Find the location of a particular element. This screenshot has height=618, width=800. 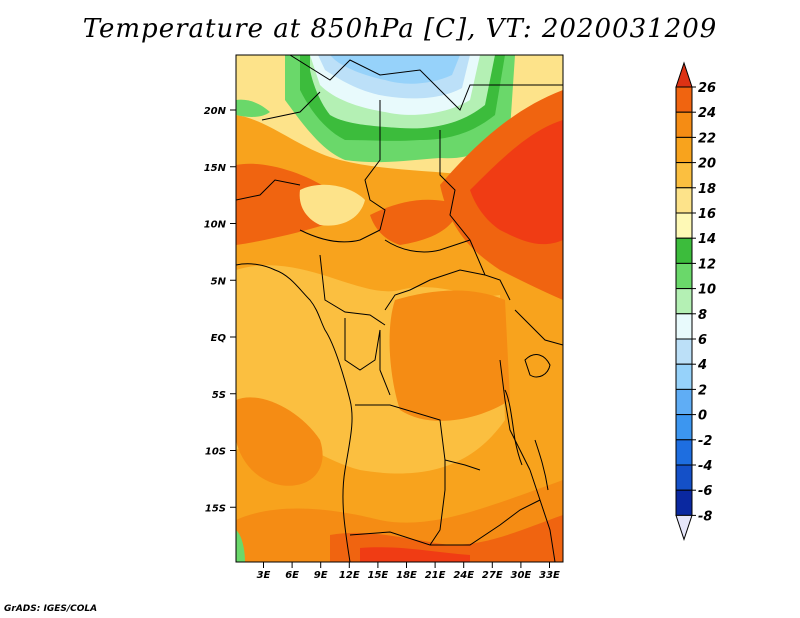

lat-tick-label: 20N is located at coordinates (215, 111).